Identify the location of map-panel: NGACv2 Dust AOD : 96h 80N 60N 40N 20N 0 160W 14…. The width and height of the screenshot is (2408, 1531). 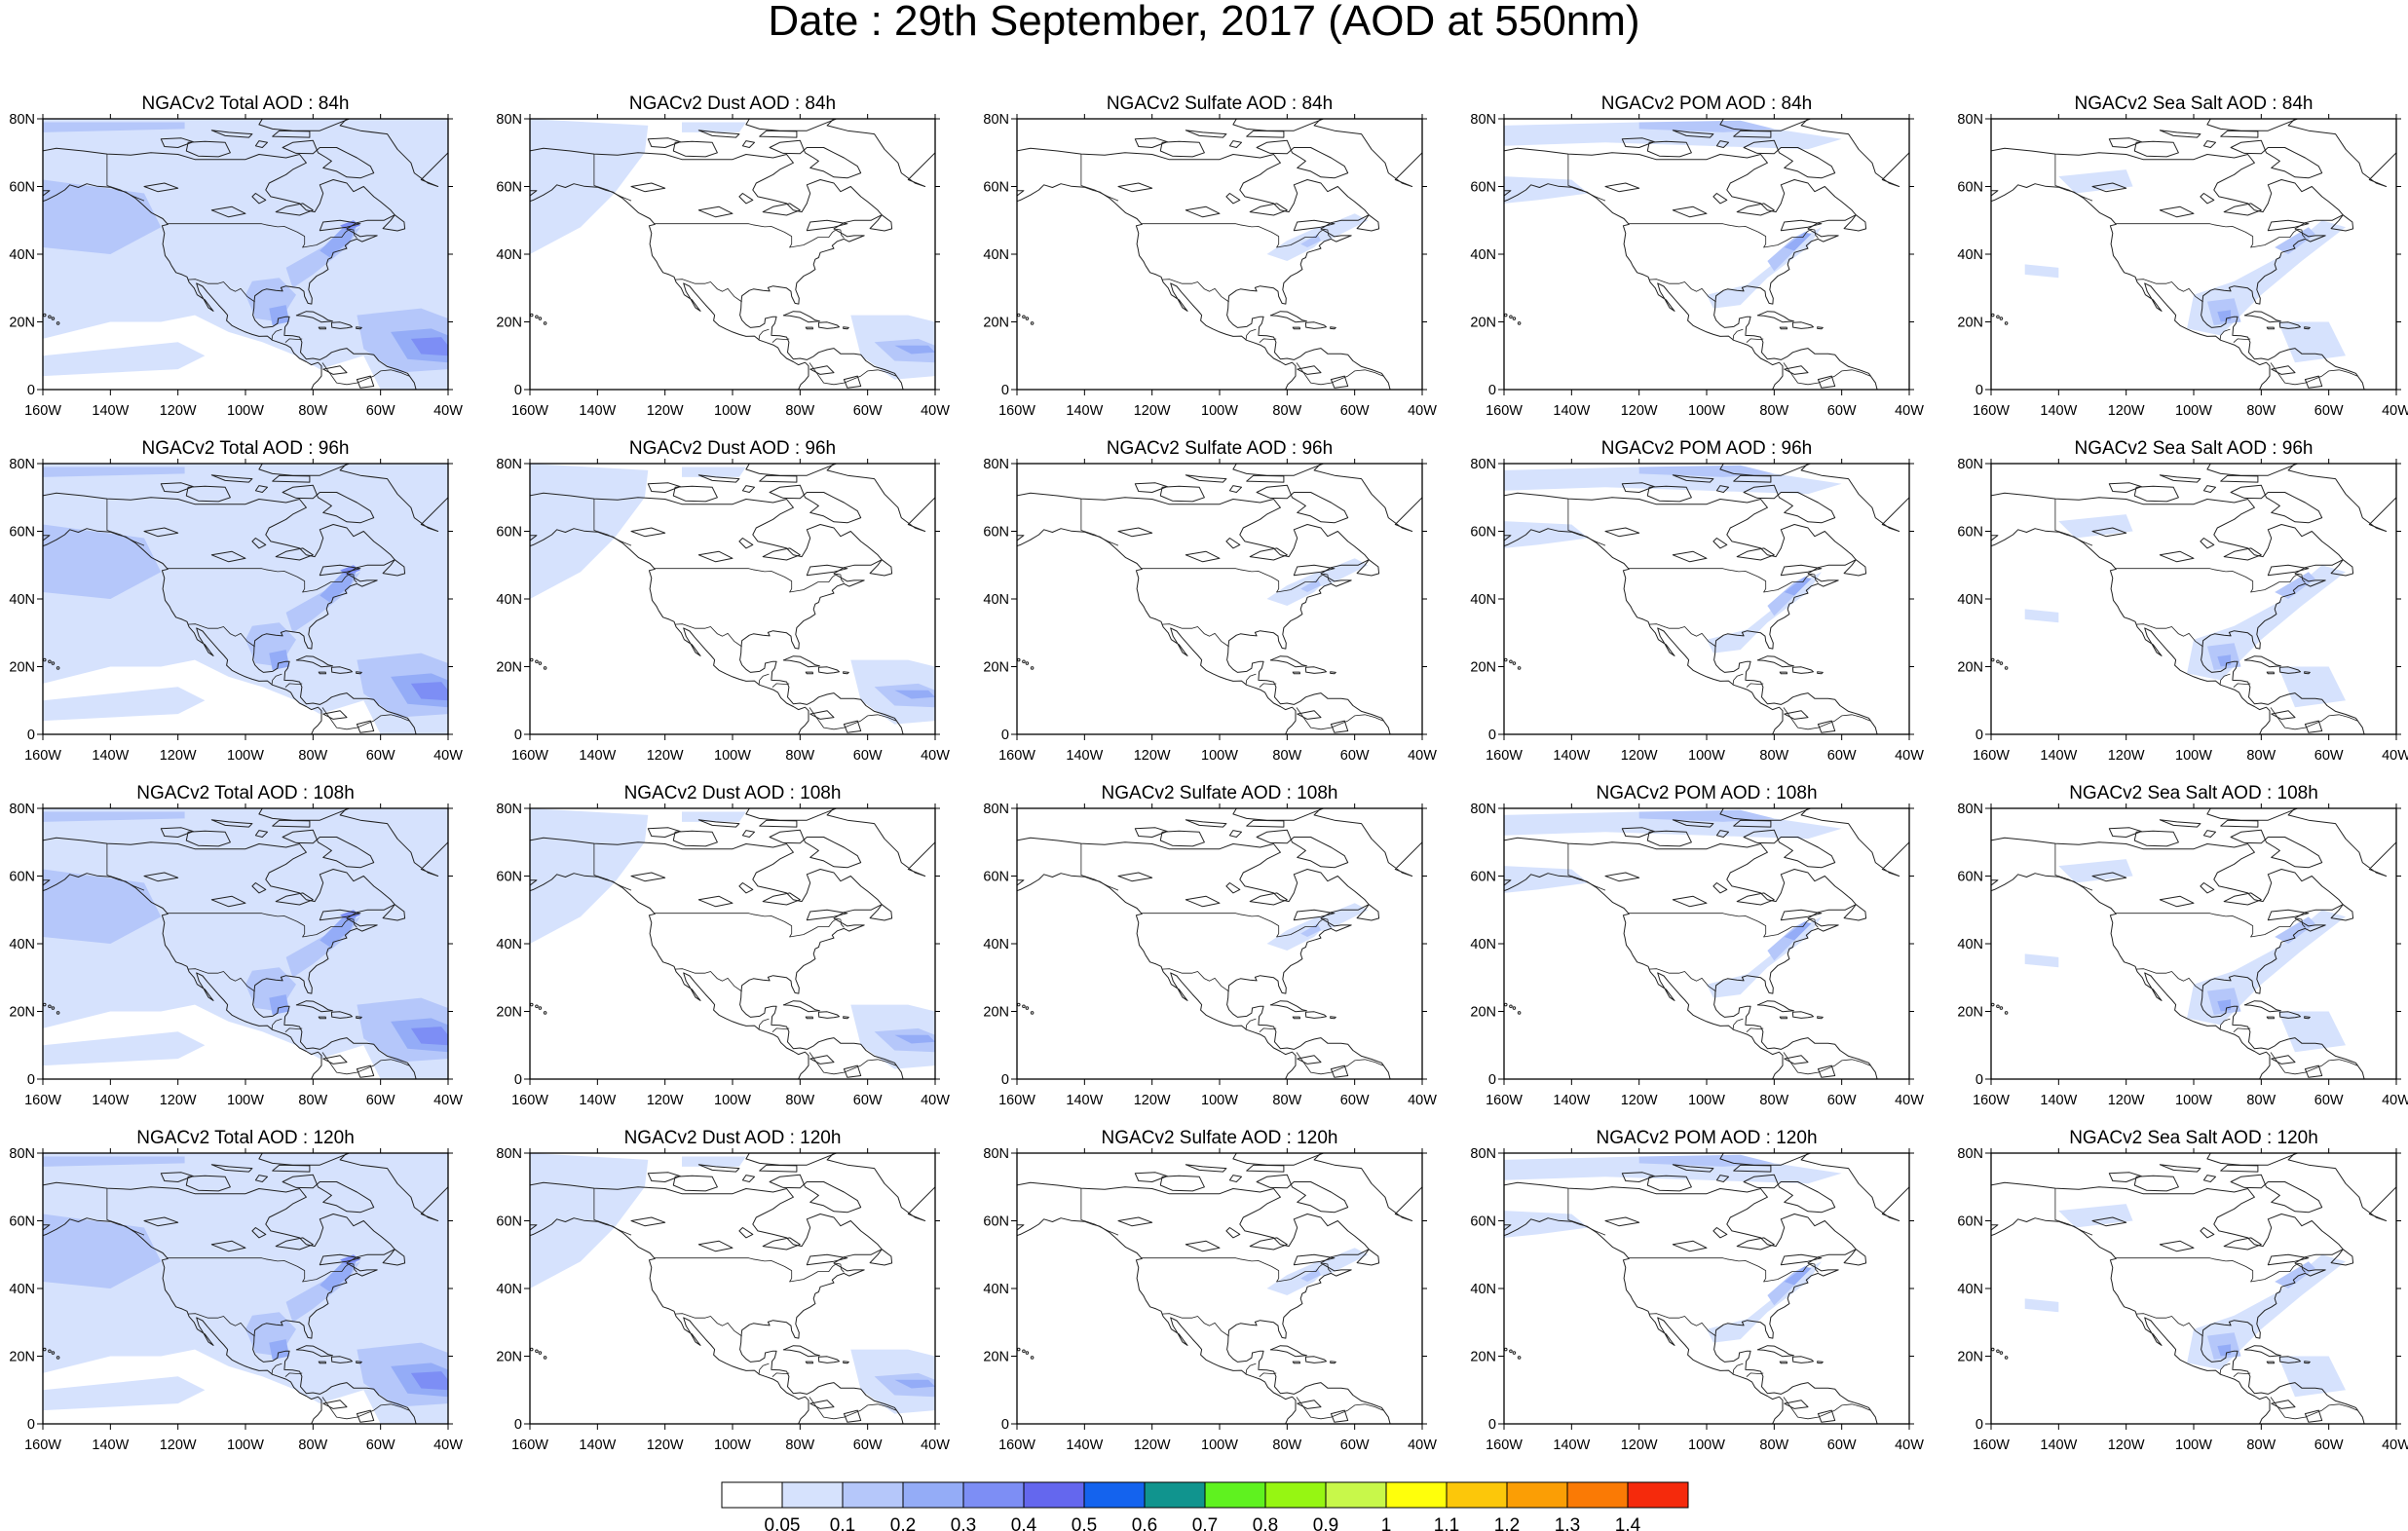
(723, 601).